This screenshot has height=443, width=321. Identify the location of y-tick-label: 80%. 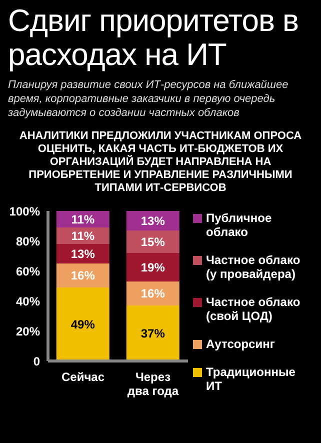
(28, 241).